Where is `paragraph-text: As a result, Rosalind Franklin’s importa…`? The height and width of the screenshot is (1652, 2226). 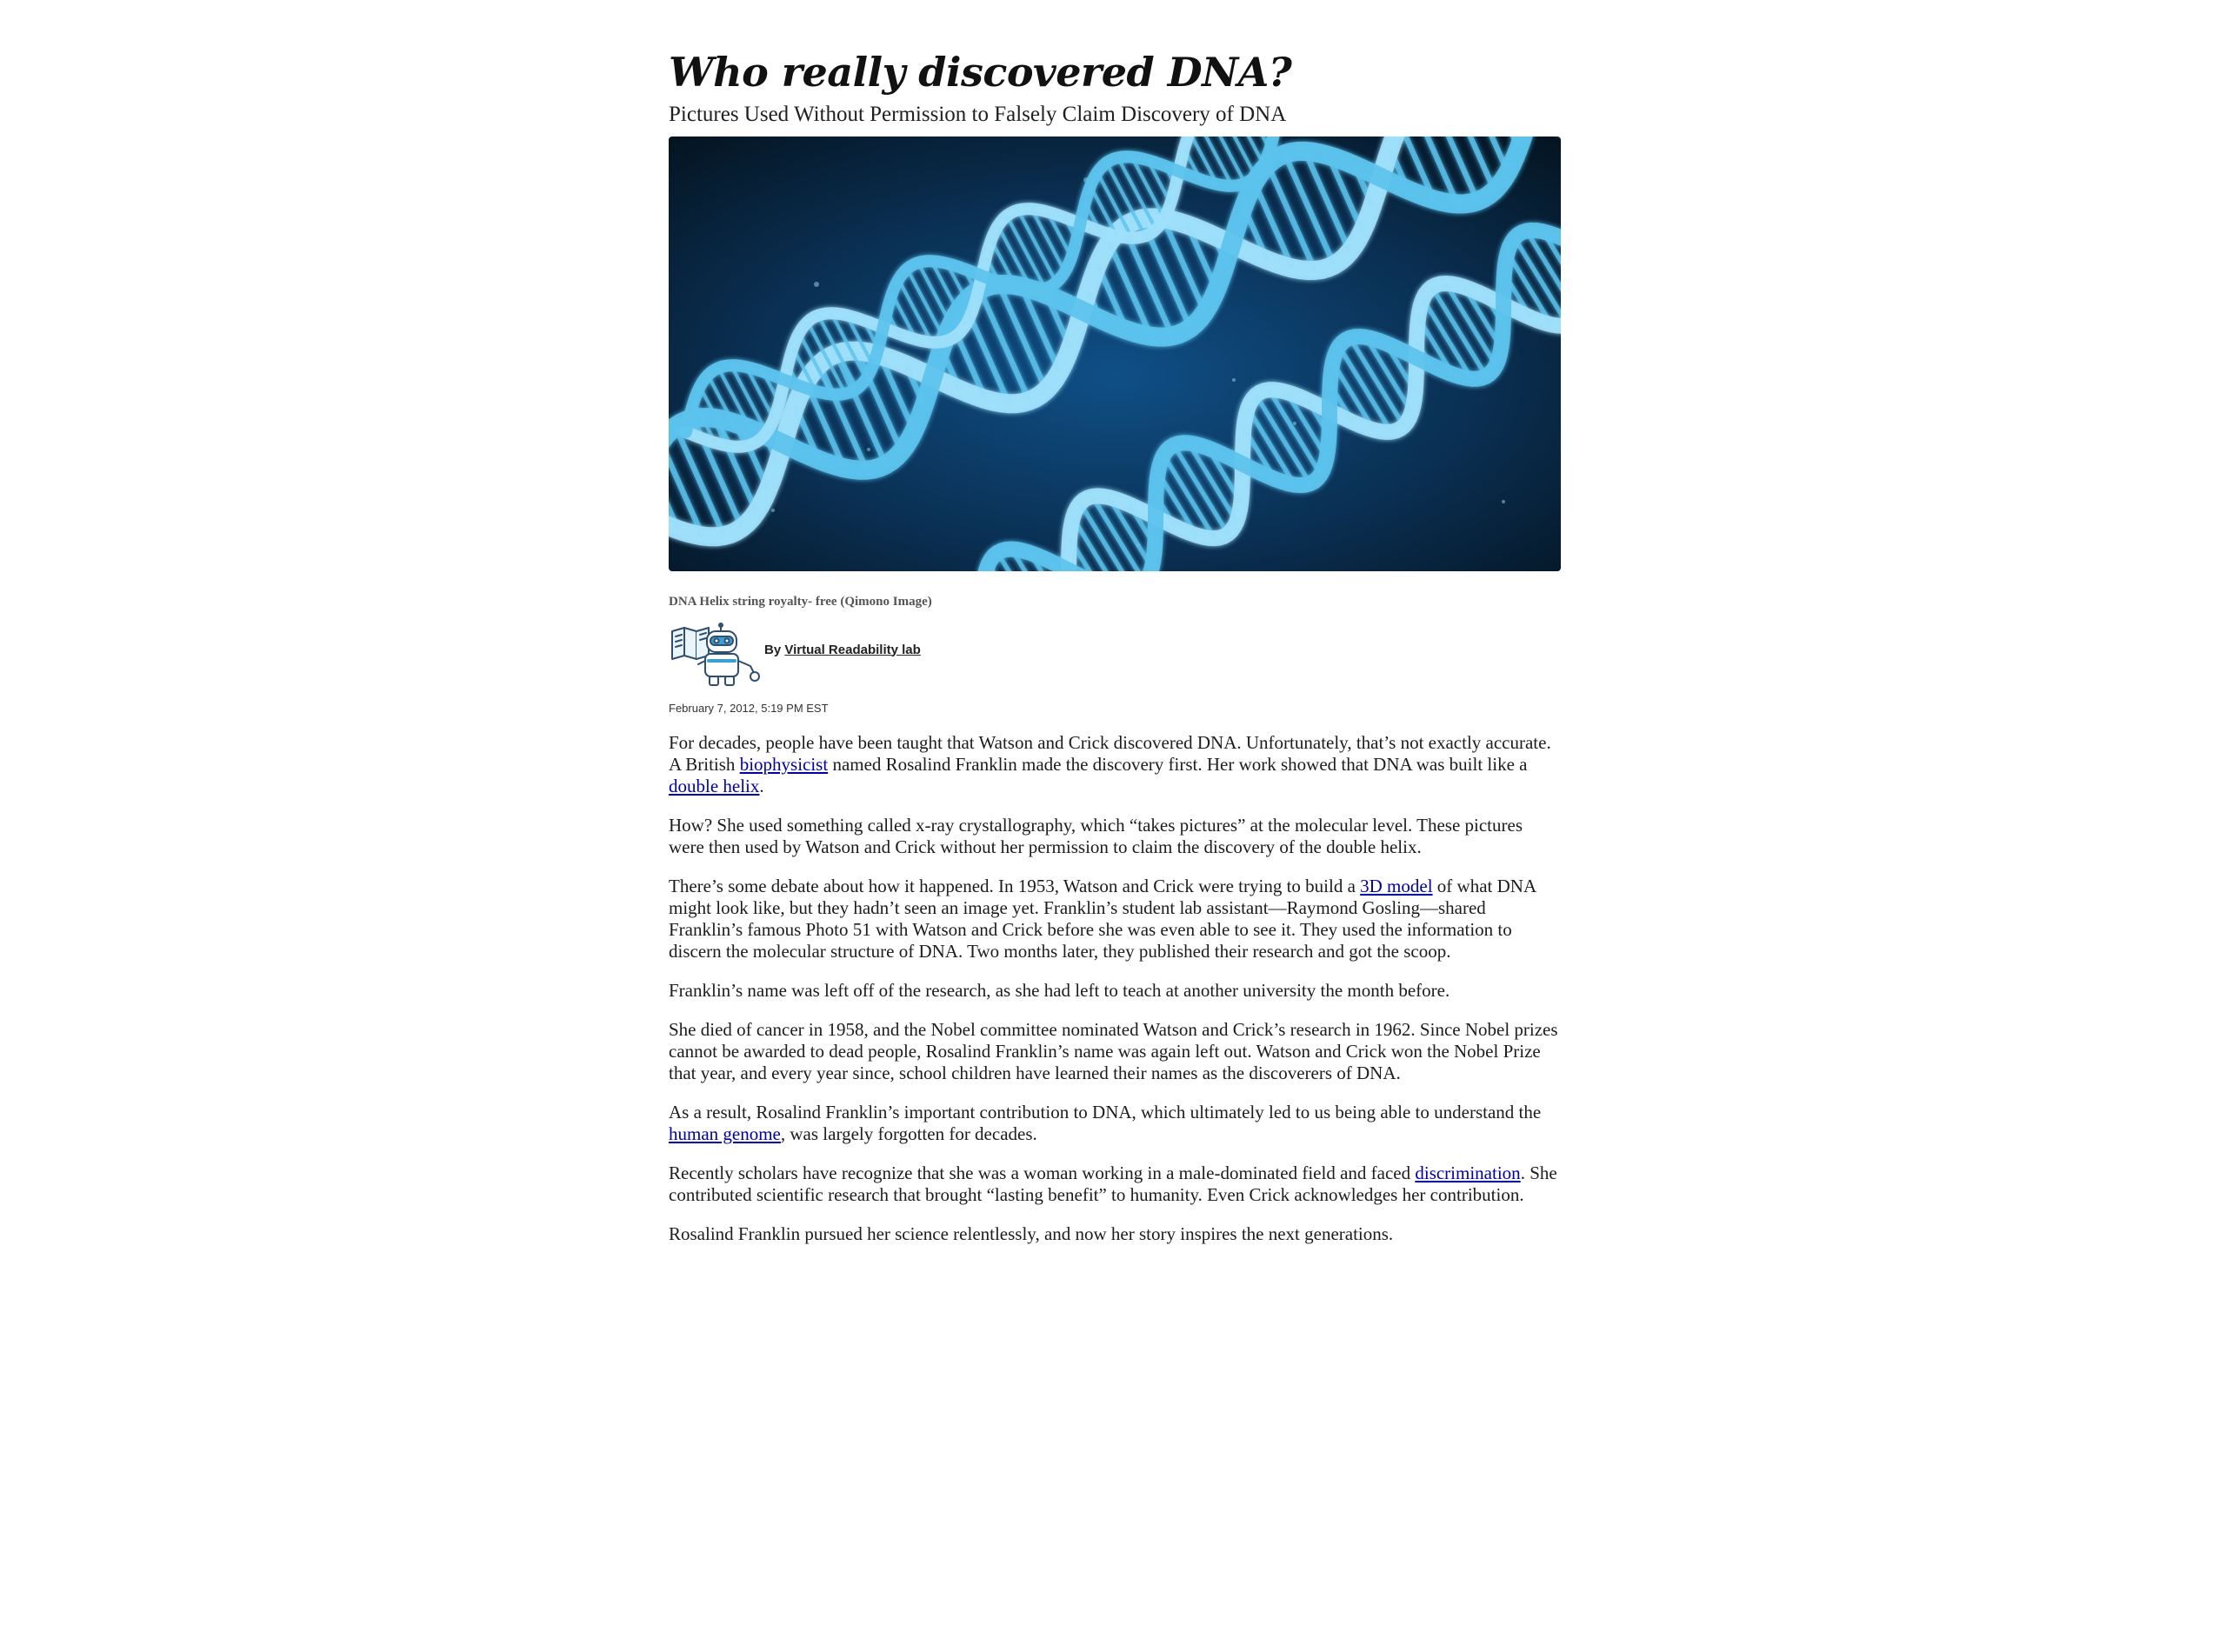 paragraph-text: As a result, Rosalind Franklin’s importa… is located at coordinates (1105, 1112).